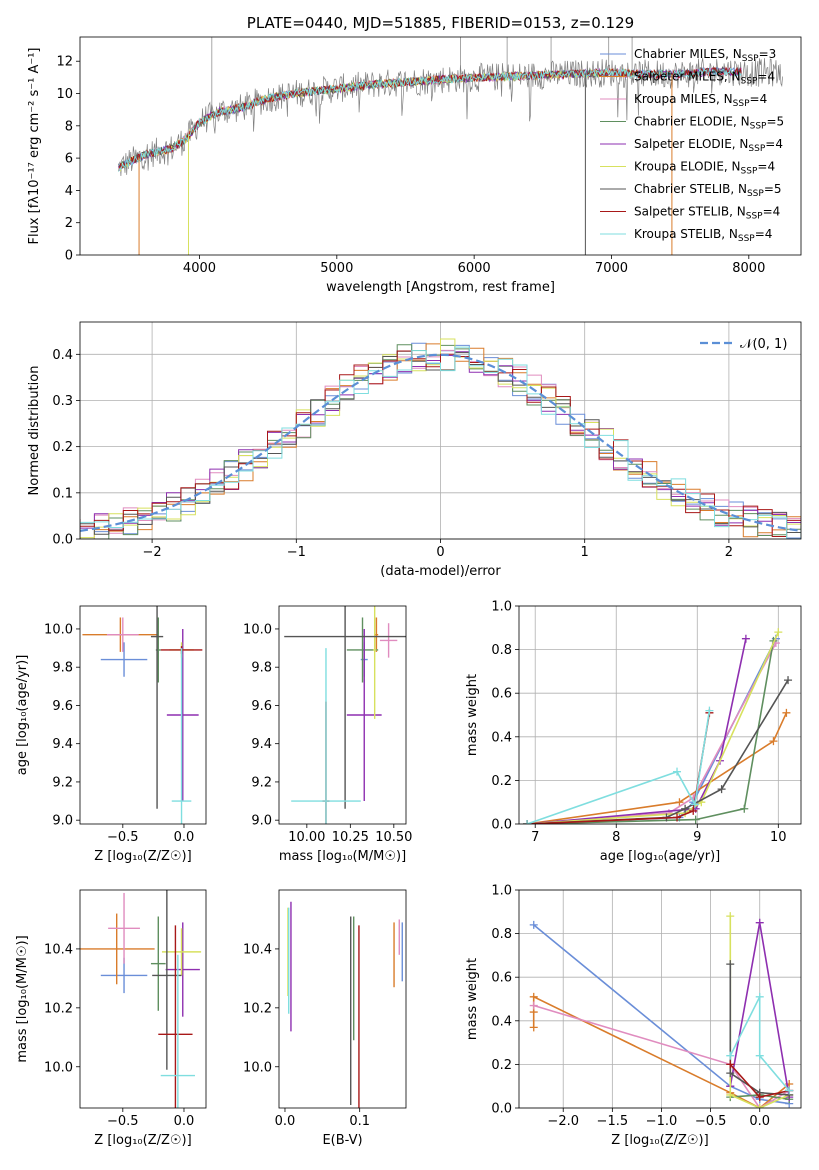 This screenshot has width=819, height=1170. Describe the element at coordinates (62, 706) in the screenshot. I see `y-tick-label: 9.6` at that location.